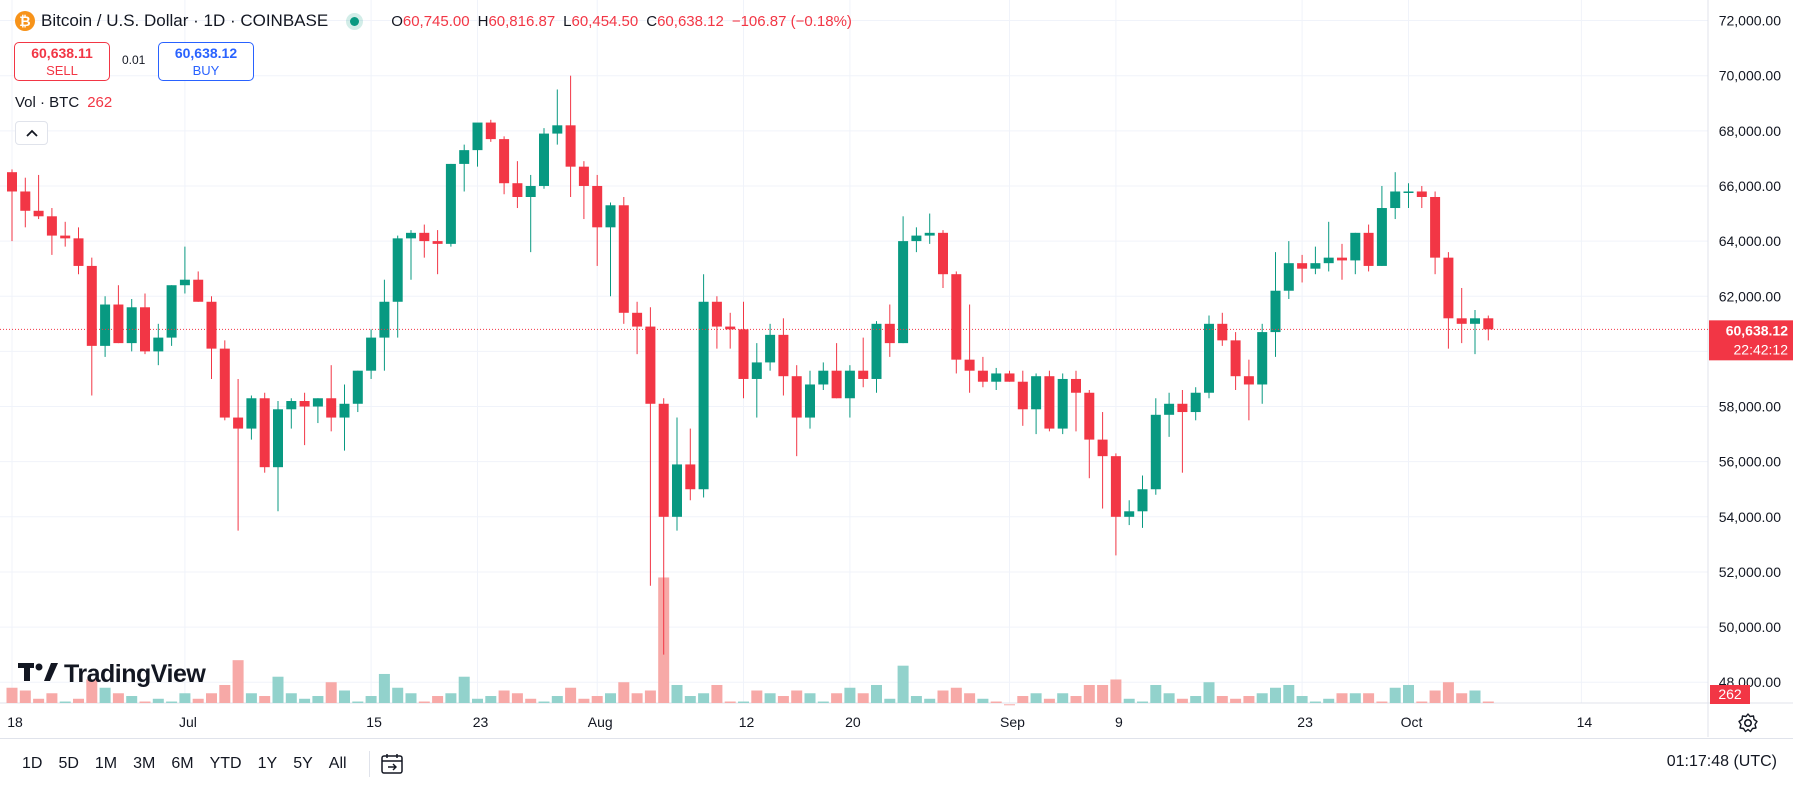 This screenshot has width=1793, height=788. I want to click on spread-value: 0.01, so click(134, 60).